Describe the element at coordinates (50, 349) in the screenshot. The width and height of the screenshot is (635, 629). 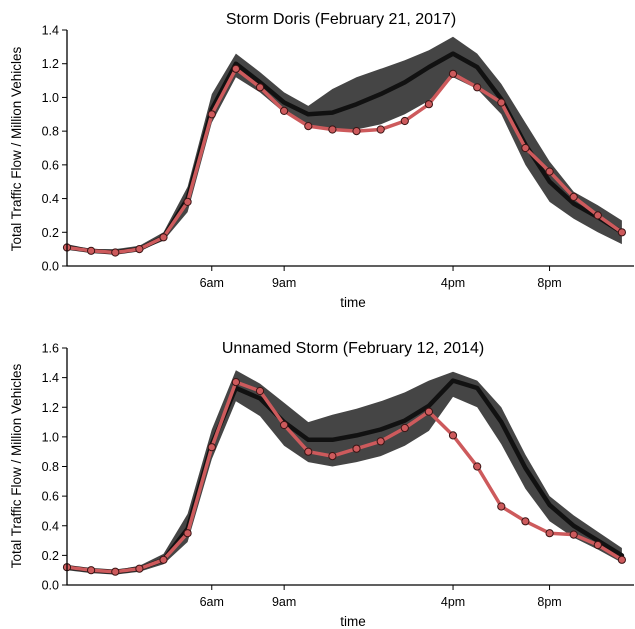
I see `y-tick-label: 1.6` at that location.